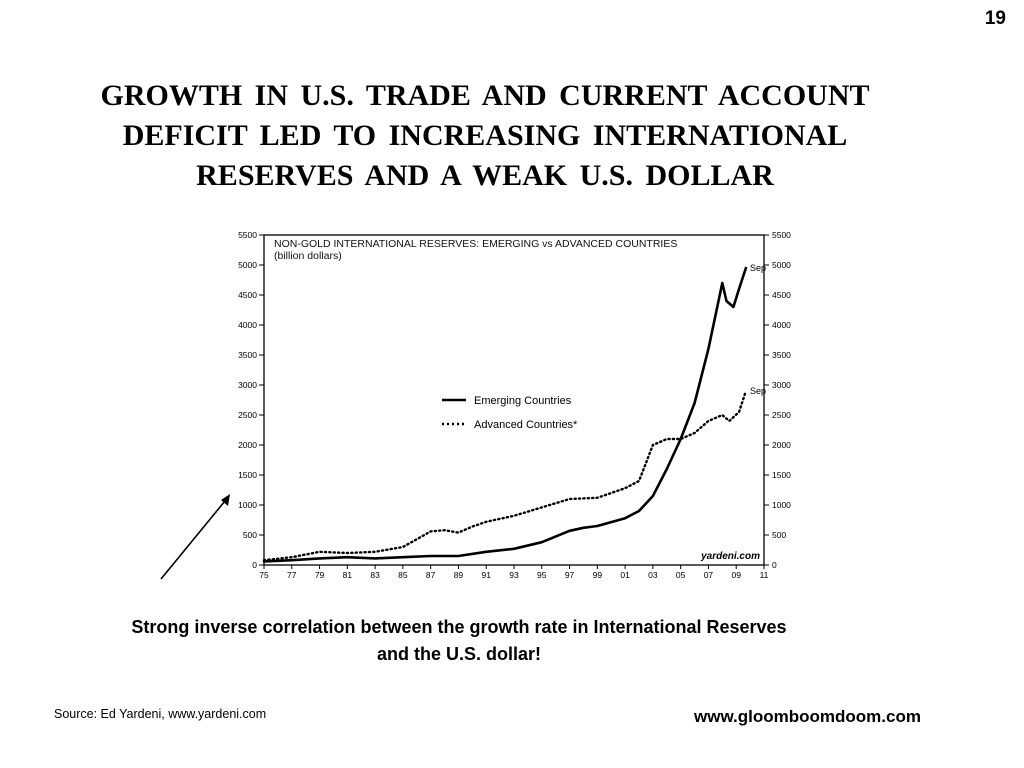 This screenshot has width=1024, height=768. I want to click on x-tick-label: 91, so click(486, 575).